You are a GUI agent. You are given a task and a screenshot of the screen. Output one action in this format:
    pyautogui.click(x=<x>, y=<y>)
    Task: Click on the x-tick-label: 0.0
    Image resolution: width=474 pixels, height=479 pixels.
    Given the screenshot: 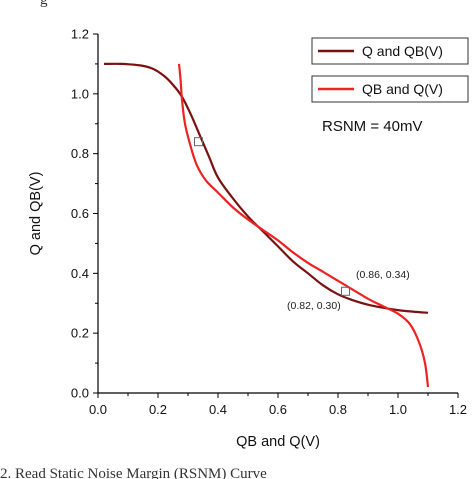 What is the action you would take?
    pyautogui.click(x=98, y=409)
    